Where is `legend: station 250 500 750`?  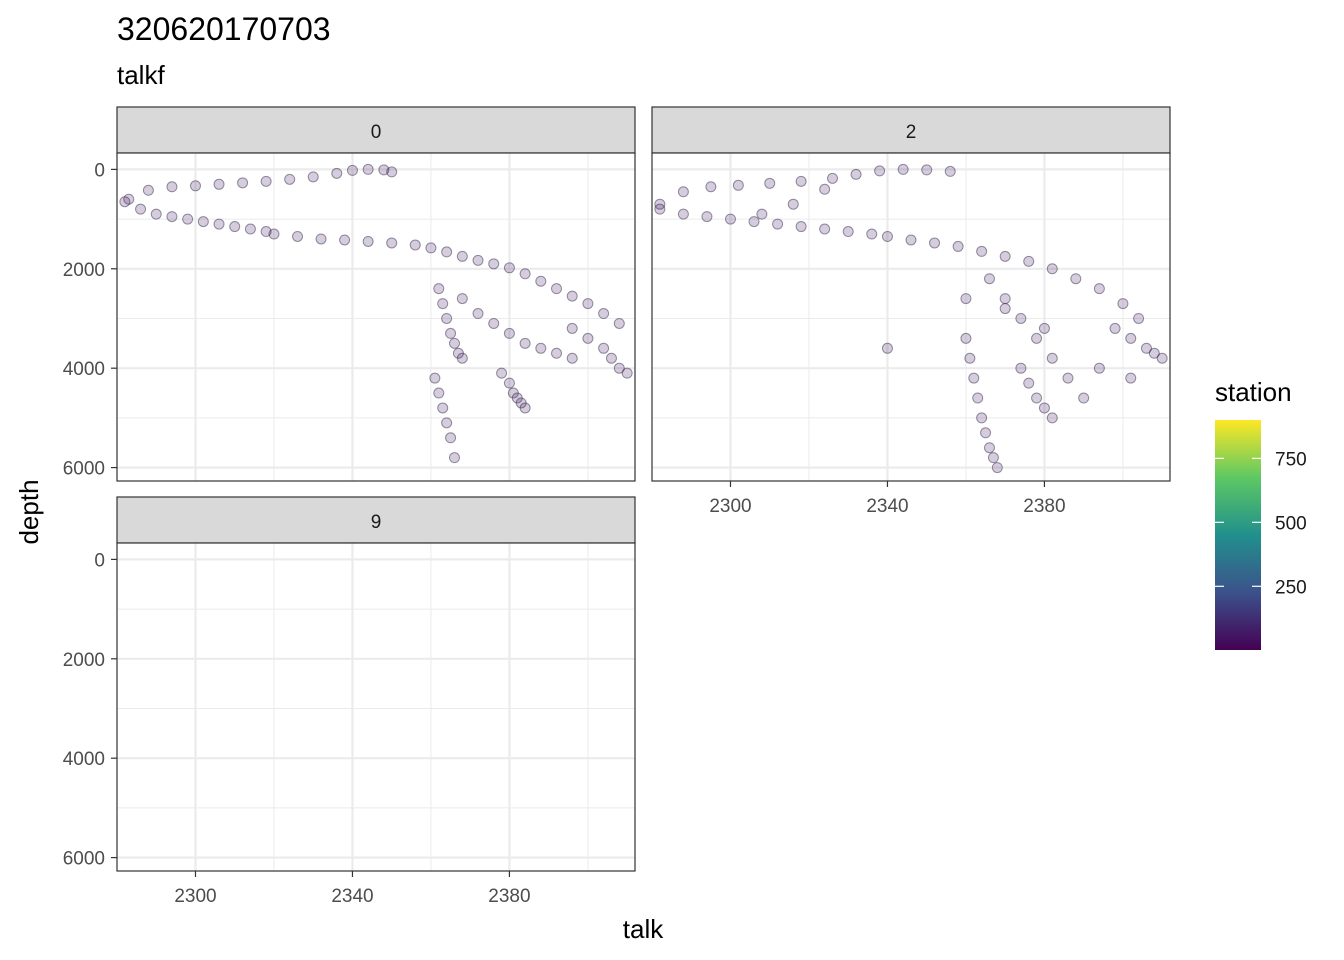 legend: station 250 500 750 is located at coordinates (1261, 513).